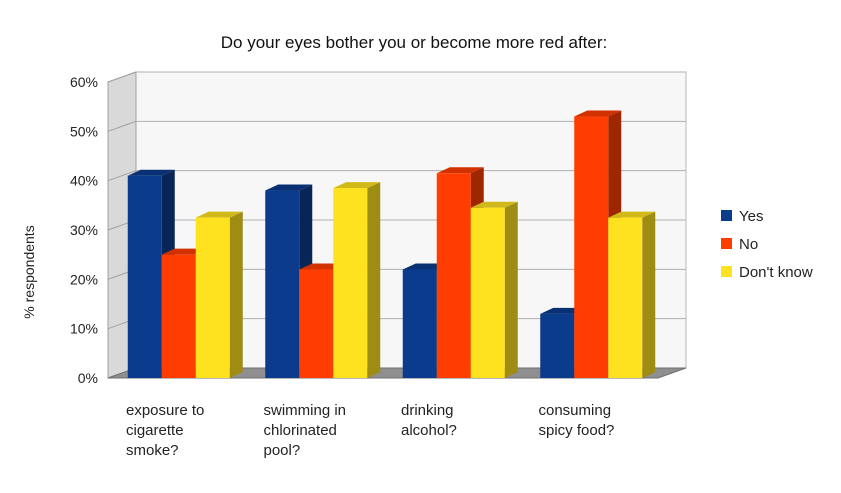  What do you see at coordinates (577, 420) in the screenshot?
I see `x-category-label: consuming spicy food?` at bounding box center [577, 420].